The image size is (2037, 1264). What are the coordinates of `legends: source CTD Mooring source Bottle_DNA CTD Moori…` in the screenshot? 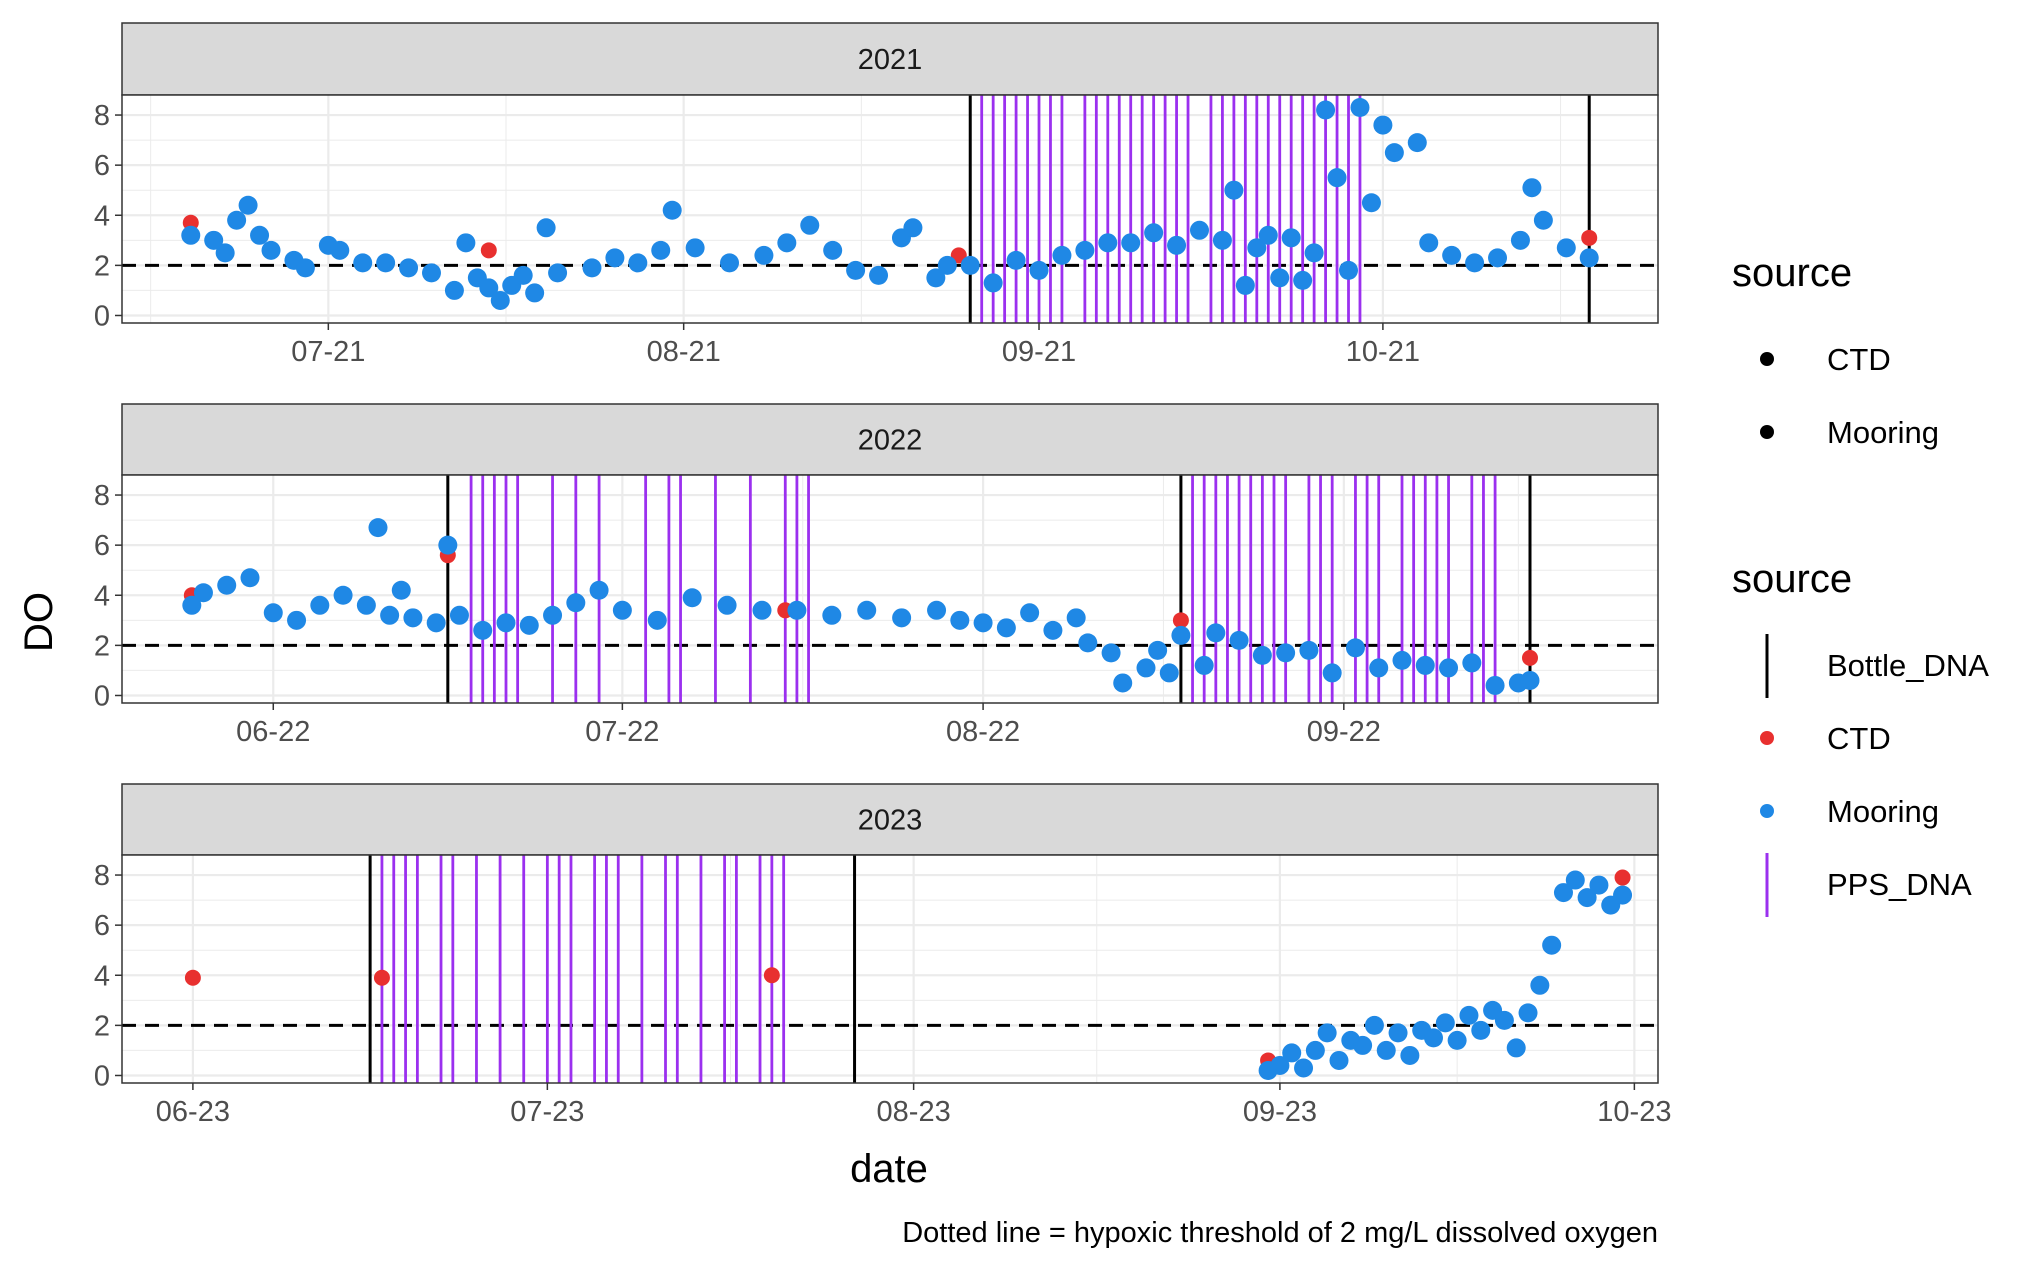 It's located at (1860, 584).